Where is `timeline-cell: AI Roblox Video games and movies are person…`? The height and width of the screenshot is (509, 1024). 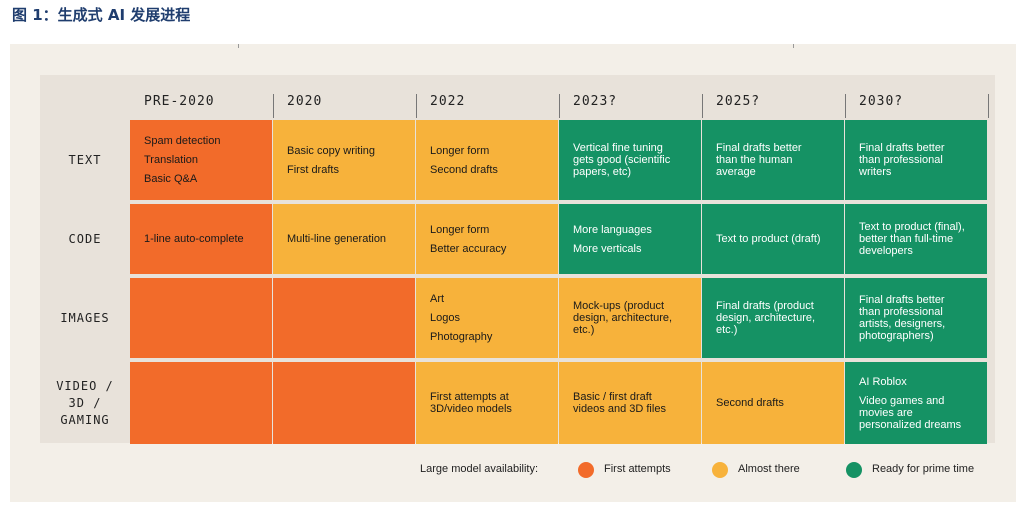
timeline-cell: AI Roblox Video games and movies are person… is located at coordinates (916, 403).